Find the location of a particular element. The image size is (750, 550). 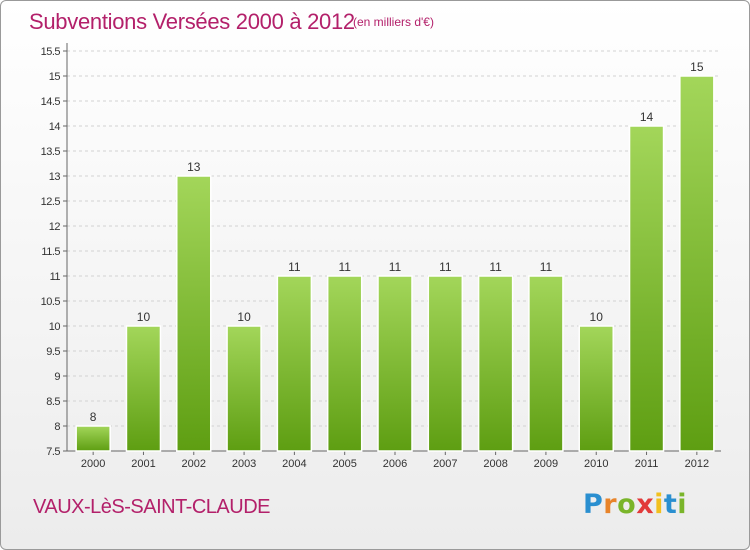

brand-logo: Proxiti is located at coordinates (635, 504).